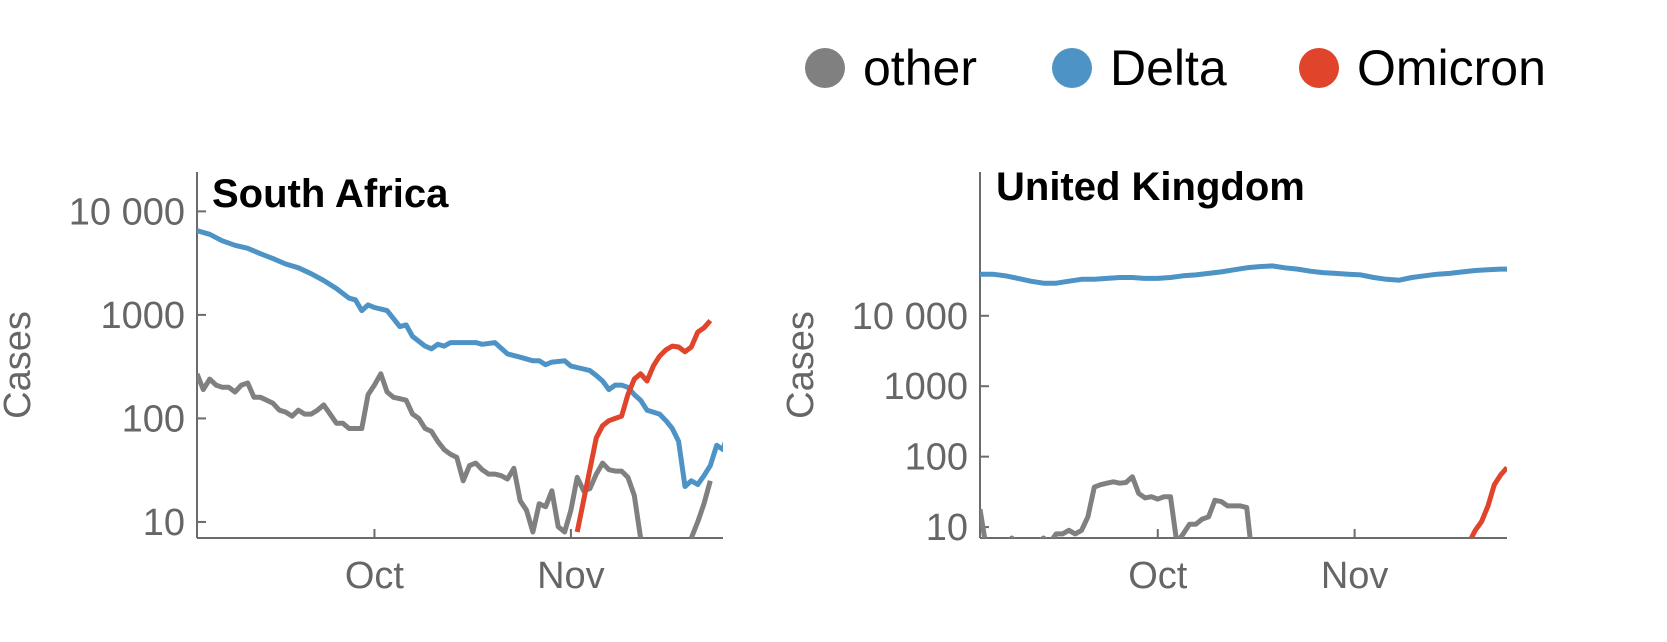  I want to click on chart-legend: other Delta Omicron, so click(833, 68).